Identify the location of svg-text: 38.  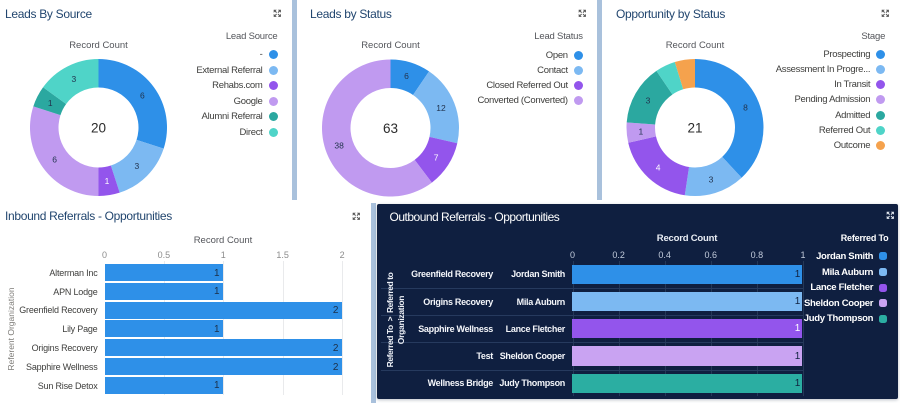
(339, 145).